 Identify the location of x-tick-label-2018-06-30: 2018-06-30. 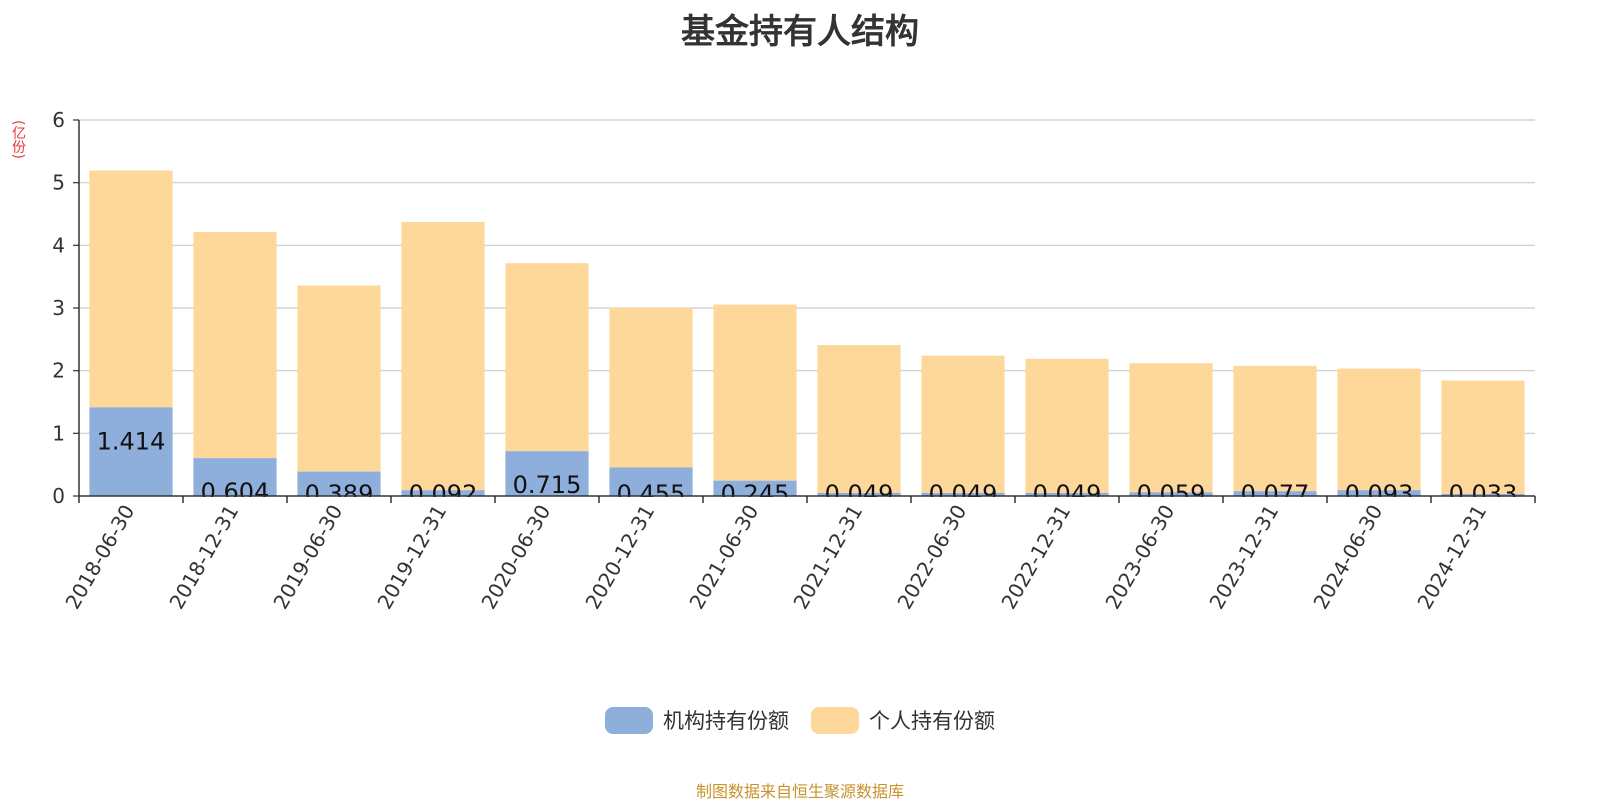
(99, 557).